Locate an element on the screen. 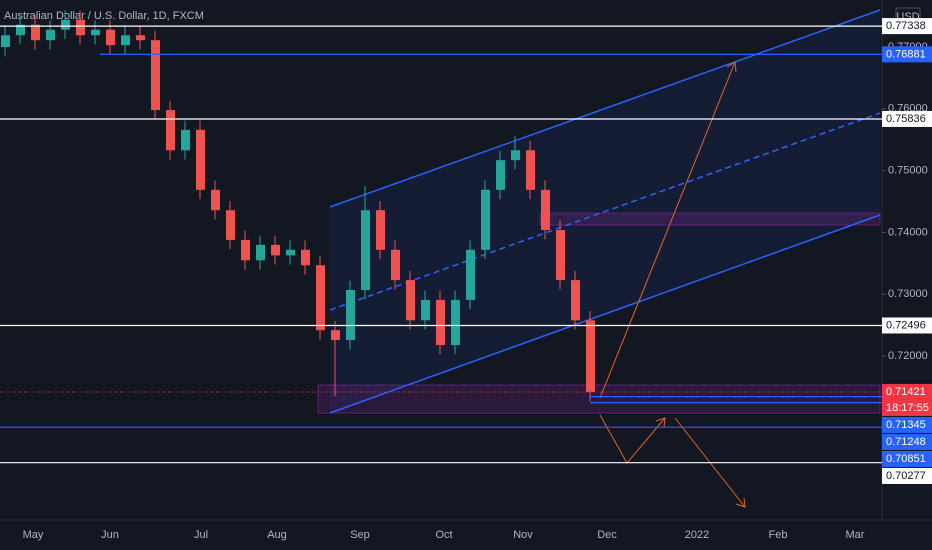 Image resolution: width=932 pixels, height=550 pixels. price-label: 0.70277 is located at coordinates (906, 476).